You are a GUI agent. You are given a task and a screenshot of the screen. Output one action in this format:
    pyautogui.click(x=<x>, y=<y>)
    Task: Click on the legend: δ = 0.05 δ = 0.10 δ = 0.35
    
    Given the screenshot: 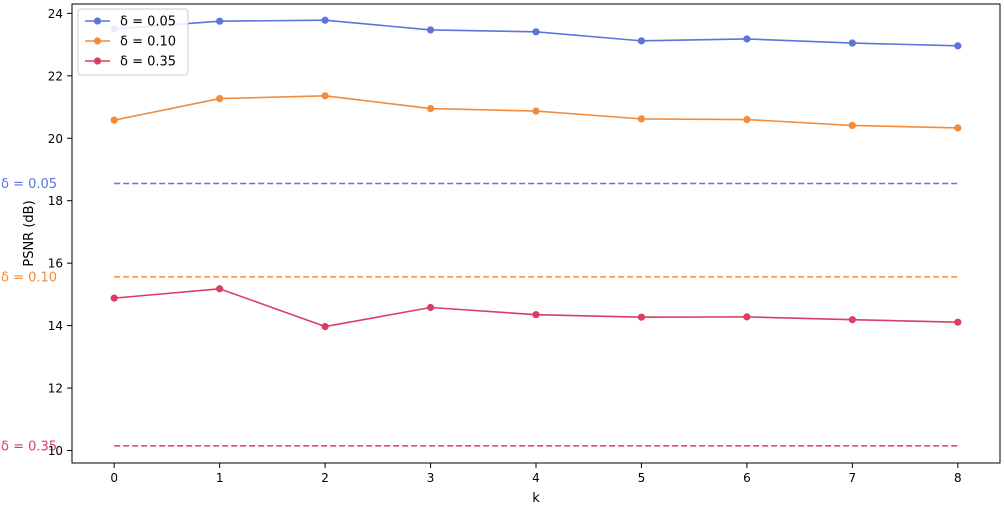 What is the action you would take?
    pyautogui.click(x=133, y=42)
    